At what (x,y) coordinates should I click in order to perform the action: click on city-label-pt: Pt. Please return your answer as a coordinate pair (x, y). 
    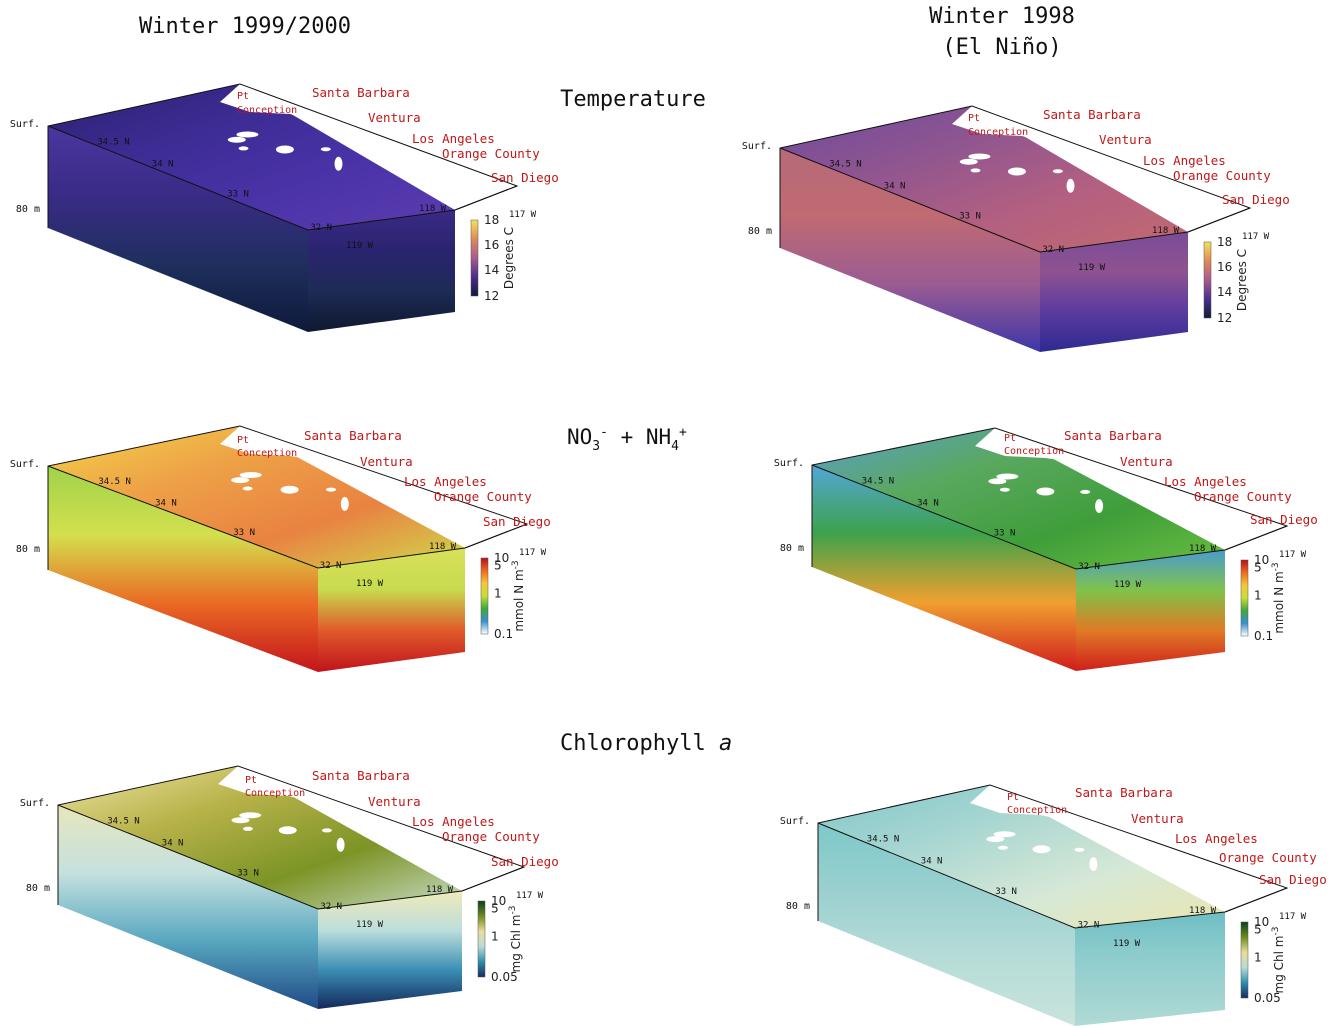
    Looking at the image, I should click on (243, 440).